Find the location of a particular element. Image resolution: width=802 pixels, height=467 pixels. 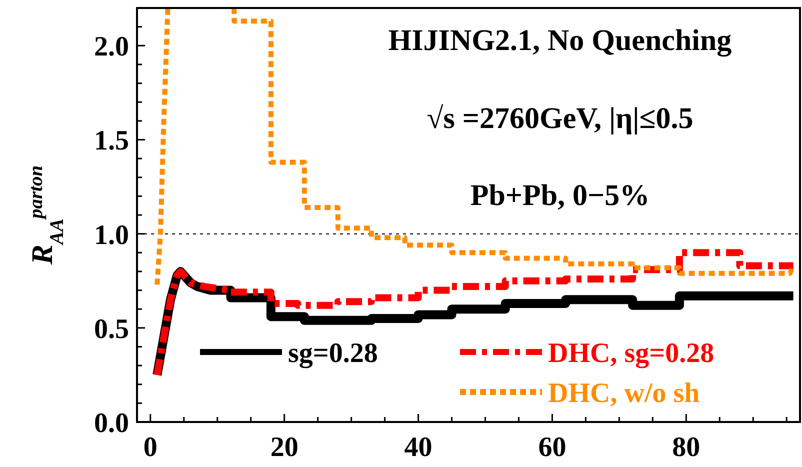

legend-label: DHC, sg=0.28 is located at coordinates (631, 353).